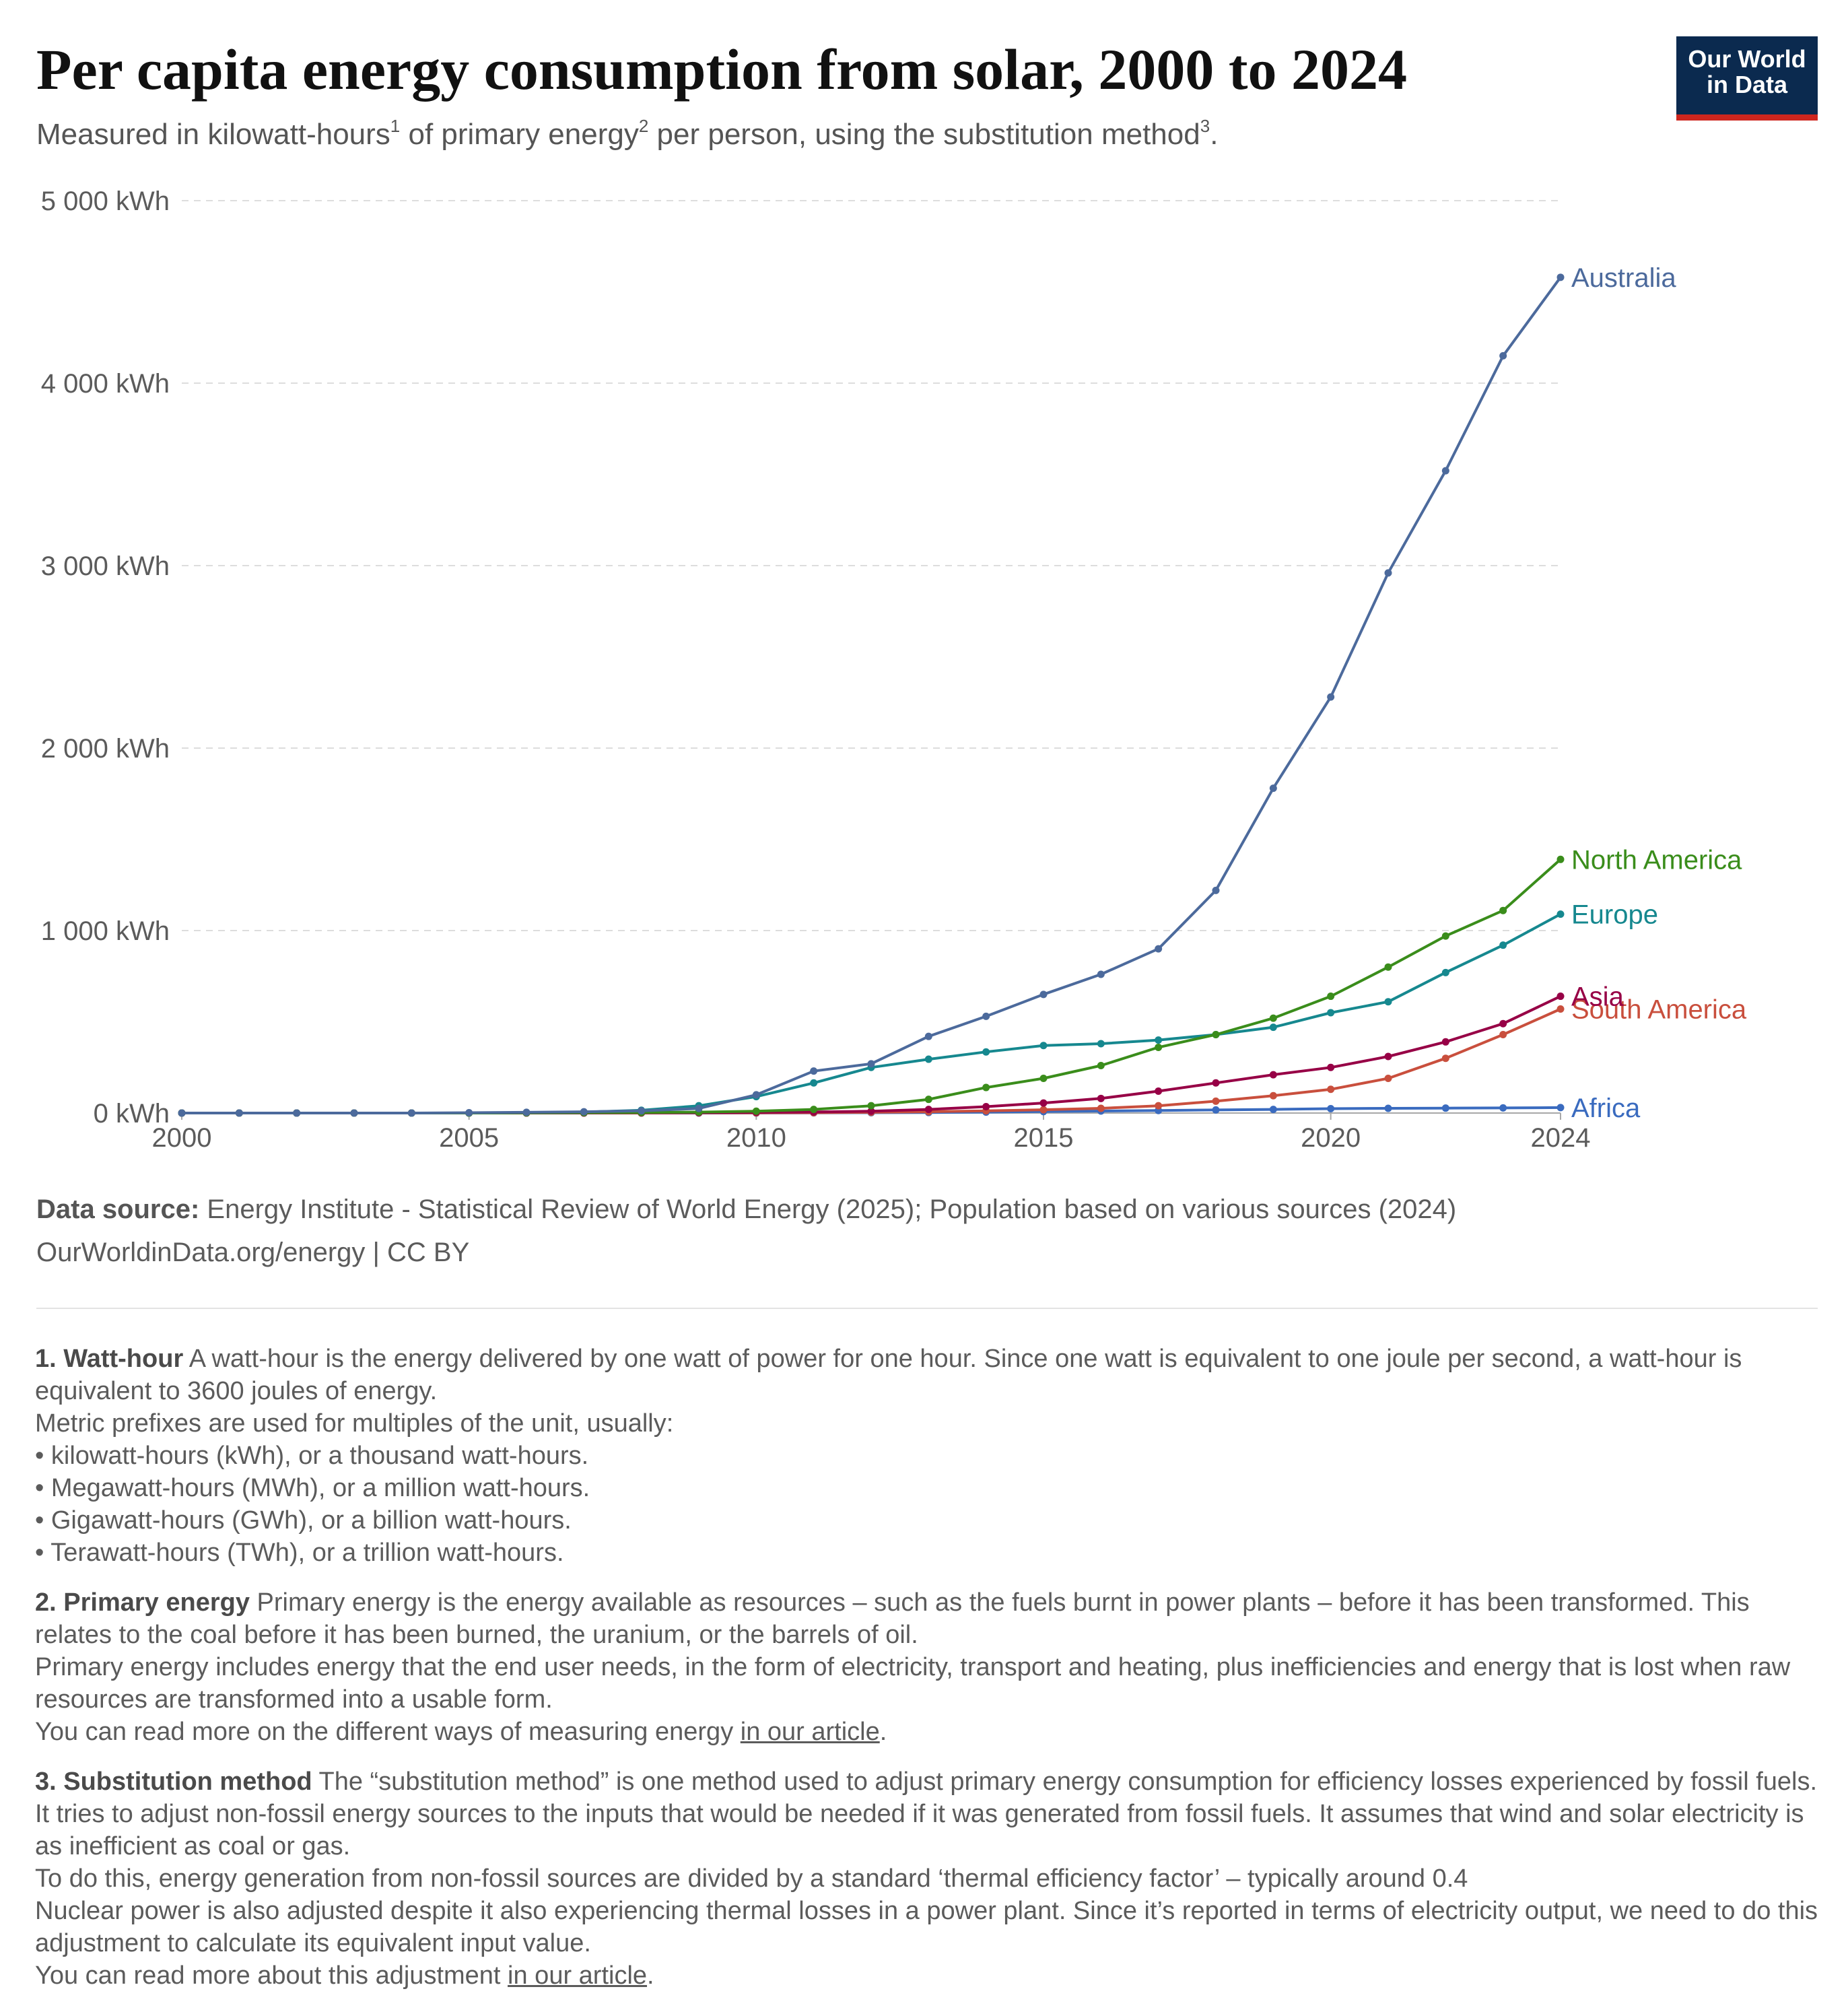 The height and width of the screenshot is (2016, 1848). I want to click on series-label-asia: Asia, so click(1598, 997).